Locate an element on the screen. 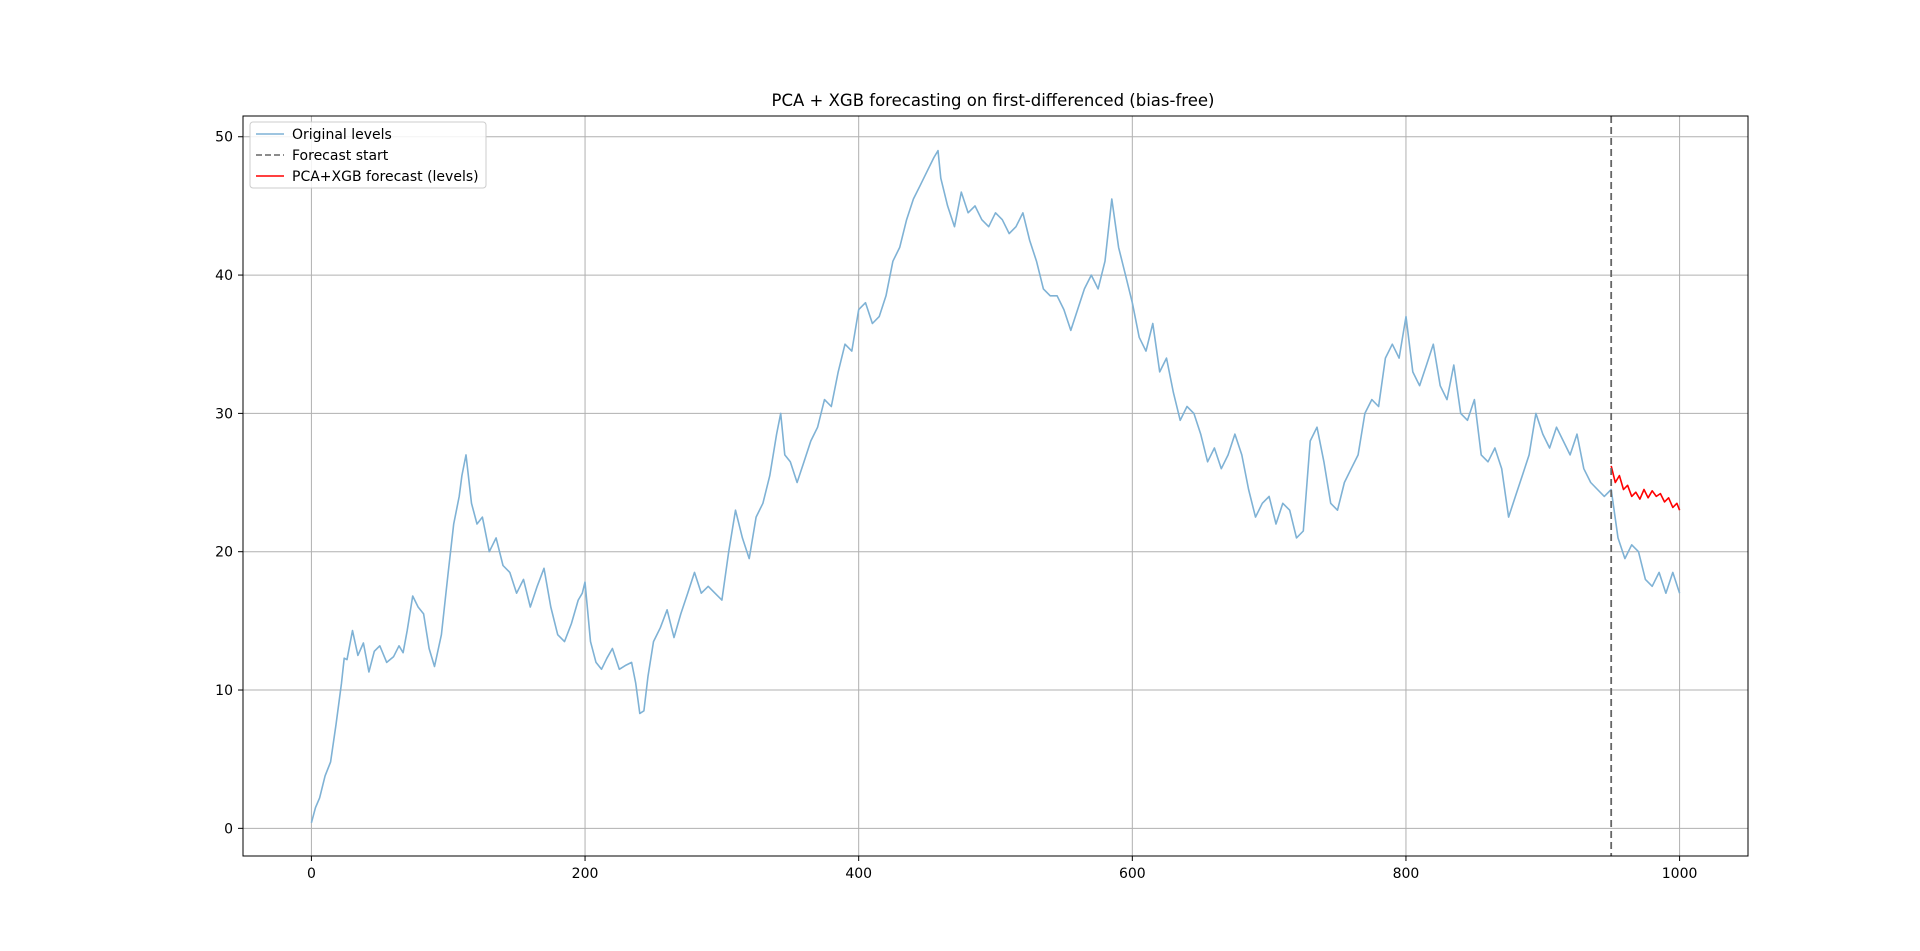 The width and height of the screenshot is (1920, 951). y-tick-label: 50 is located at coordinates (224, 138).